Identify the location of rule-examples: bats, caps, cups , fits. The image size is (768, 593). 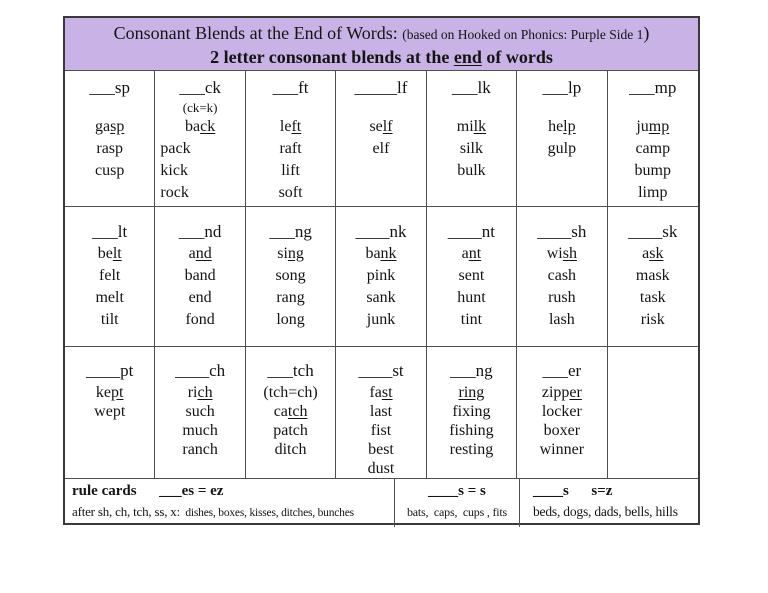
(457, 512).